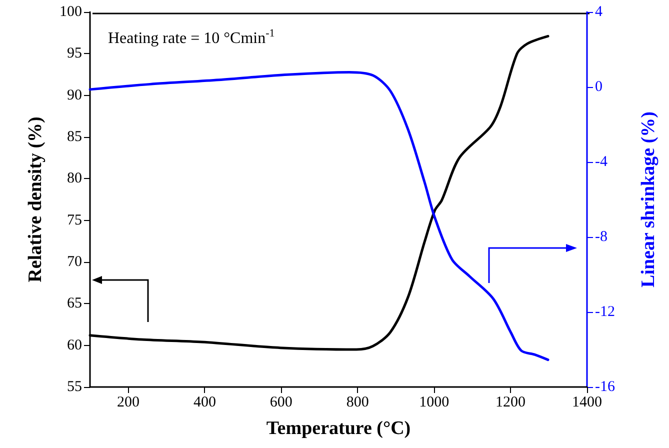  Describe the element at coordinates (74, 54) in the screenshot. I see `y-tick-label: 95` at that location.